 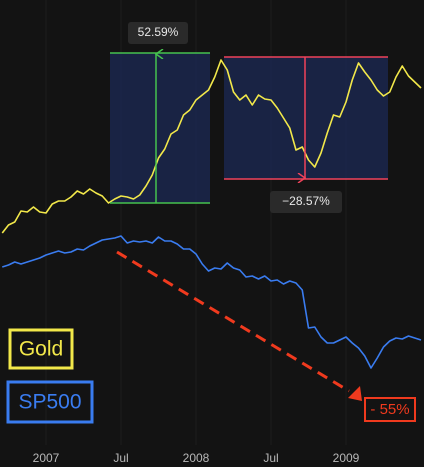 I want to click on trend-arrow, so click(x=355, y=393).